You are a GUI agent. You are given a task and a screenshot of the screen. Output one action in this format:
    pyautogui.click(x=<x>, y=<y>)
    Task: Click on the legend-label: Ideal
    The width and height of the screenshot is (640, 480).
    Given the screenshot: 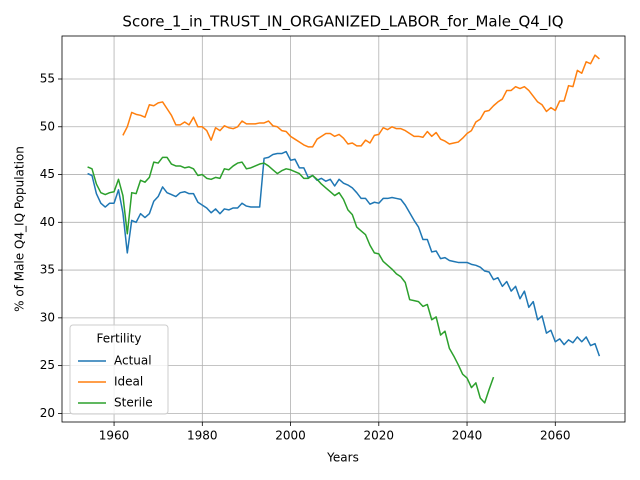 What is the action you would take?
    pyautogui.click(x=128, y=382)
    